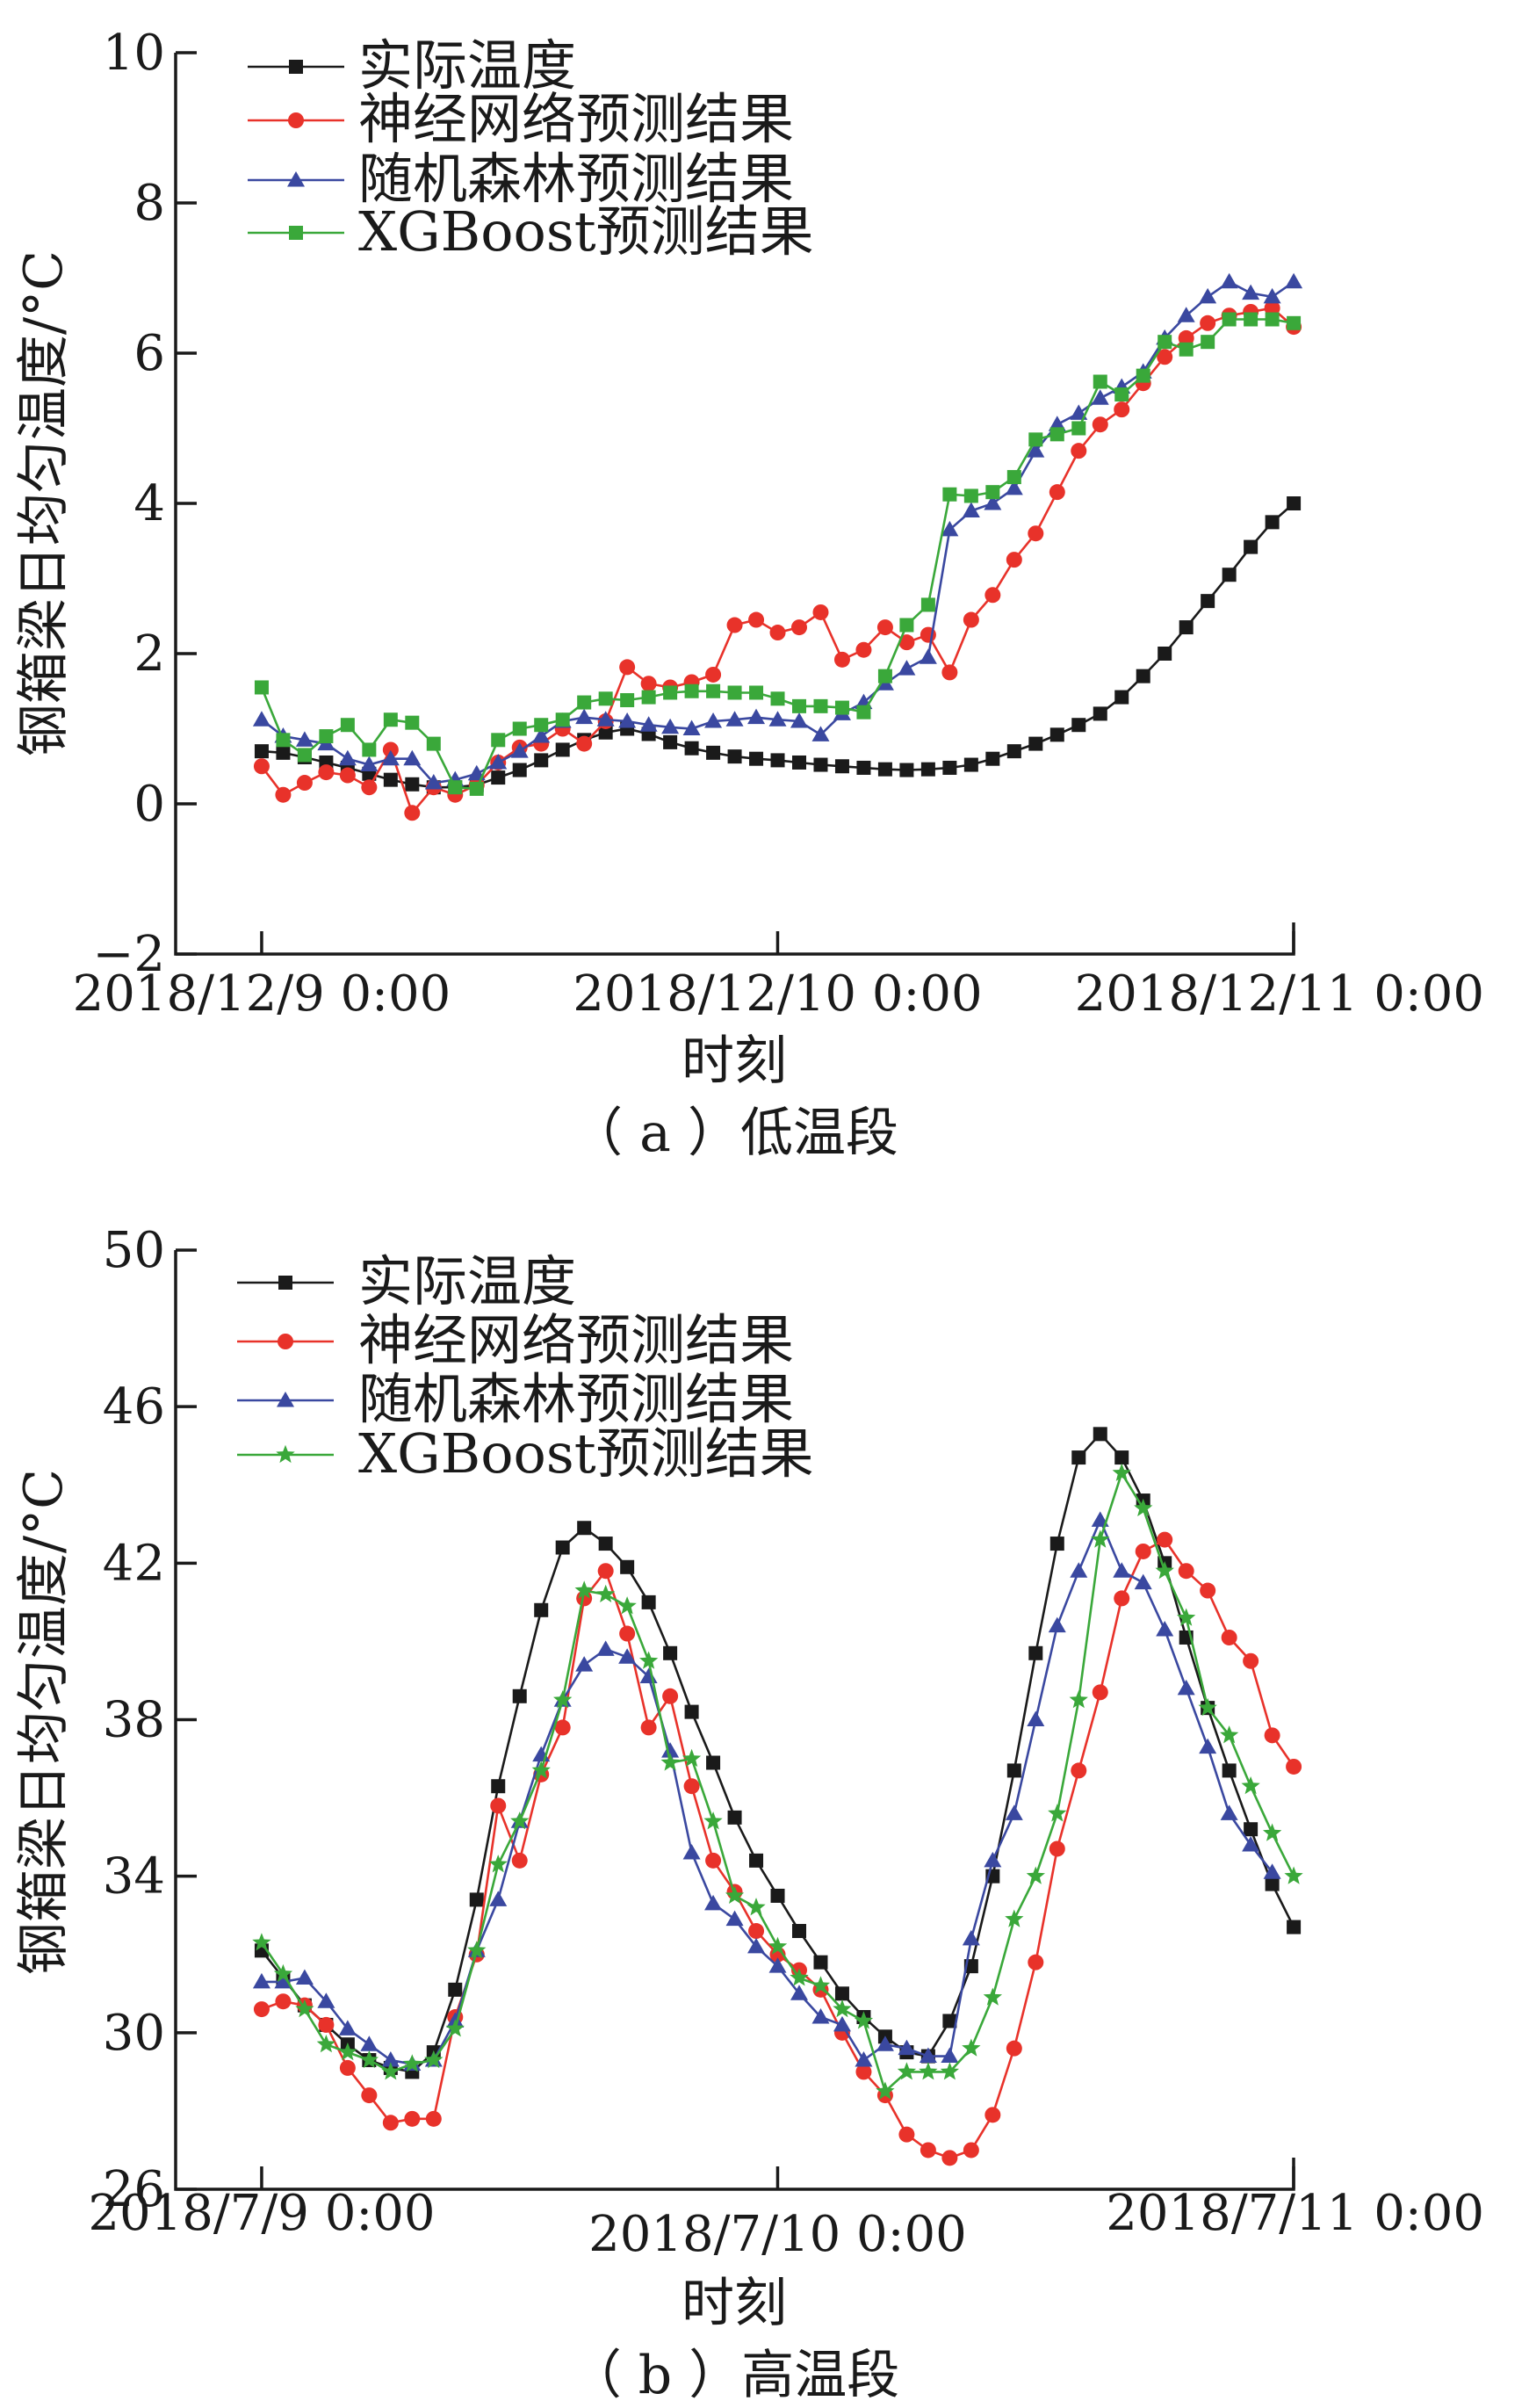 This screenshot has width=1529, height=2408. I want to click on y-tick-label: 4, so click(149, 504).